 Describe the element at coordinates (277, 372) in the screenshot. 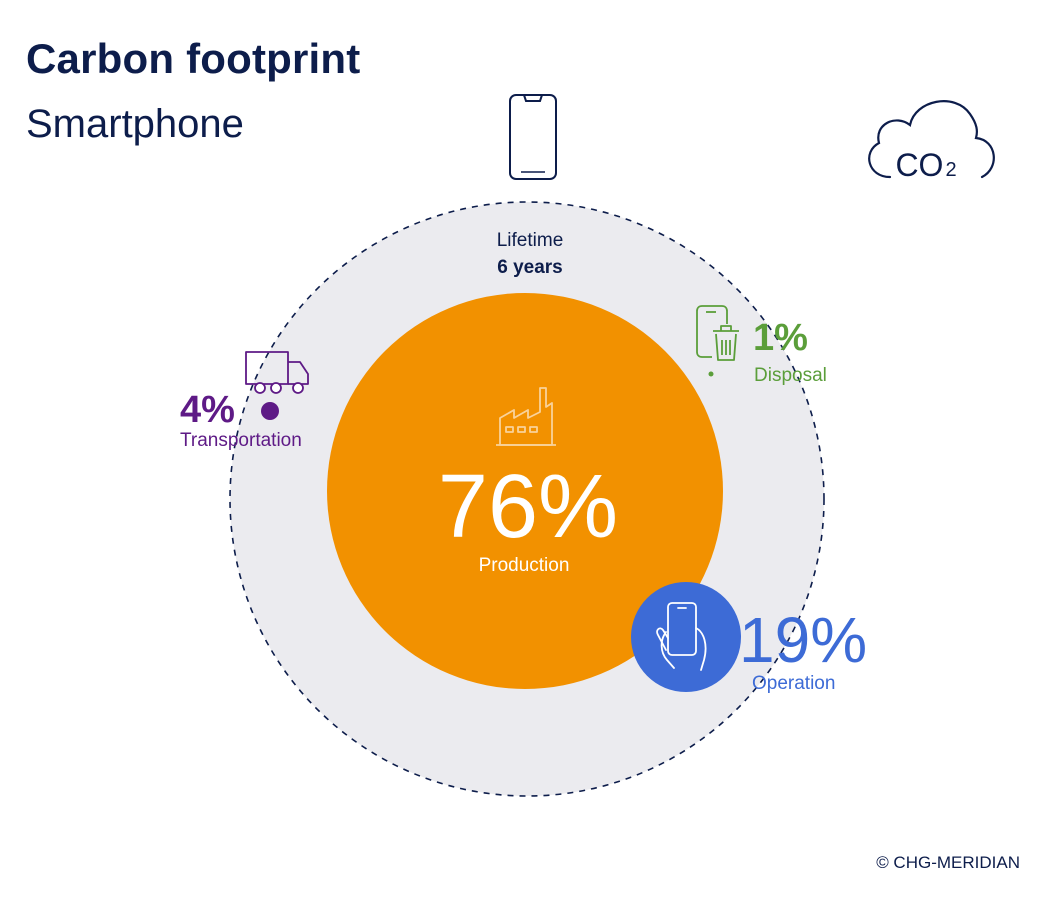

I see `truck-icon` at that location.